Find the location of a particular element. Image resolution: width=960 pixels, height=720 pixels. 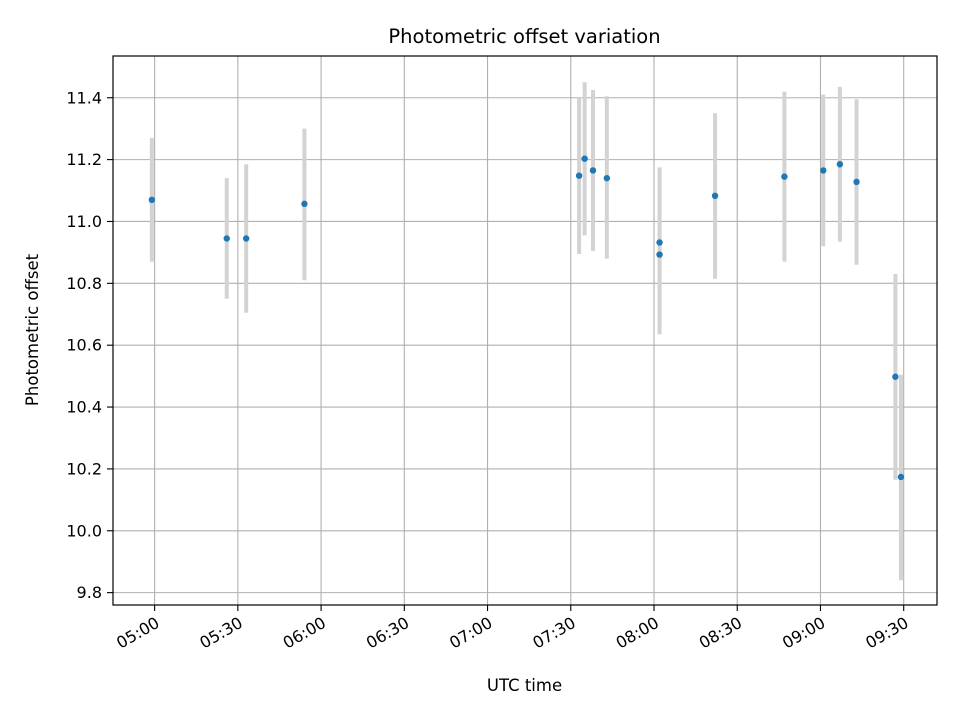

y-tick-label: 11.2 is located at coordinates (84, 159).